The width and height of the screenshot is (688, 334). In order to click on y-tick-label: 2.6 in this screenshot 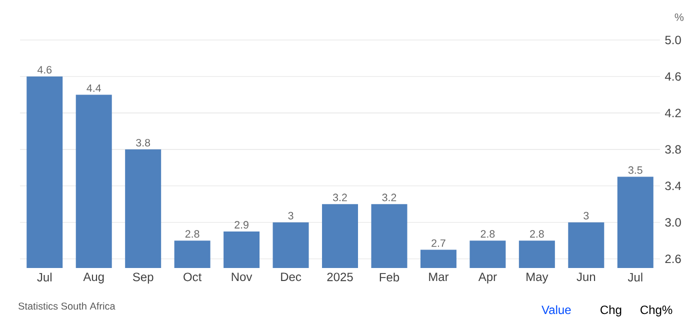, I will do `click(673, 259)`.